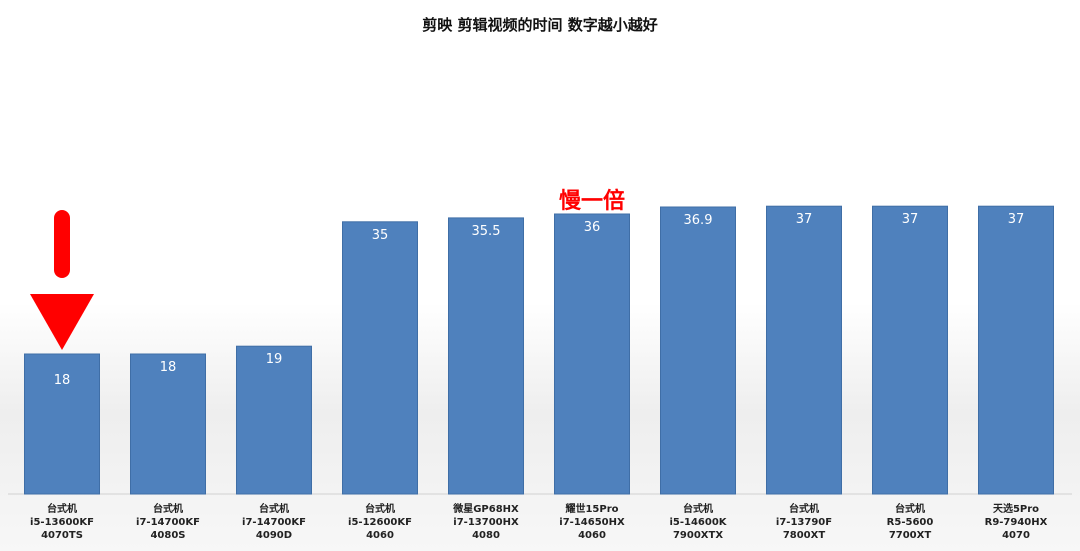 The image size is (1080, 551). What do you see at coordinates (380, 235) in the screenshot?
I see `bar-value-label: 35` at bounding box center [380, 235].